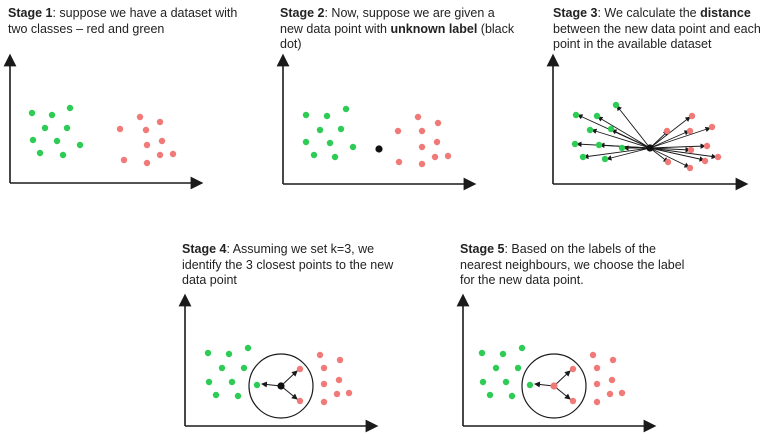 Image resolution: width=782 pixels, height=437 pixels. I want to click on stage2-green-points, so click(329, 133).